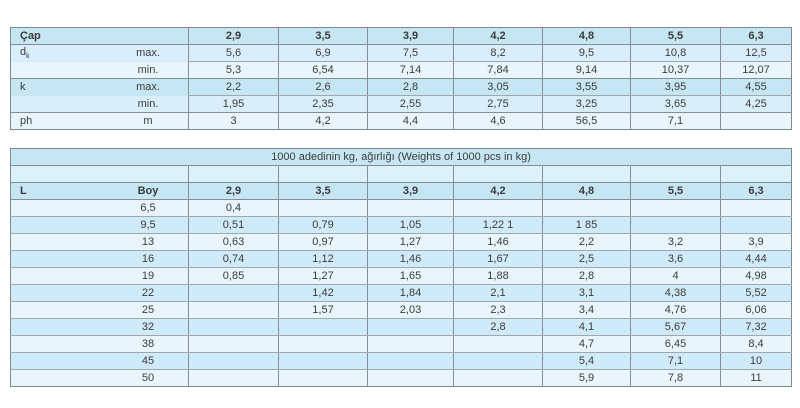  I want to click on row-measure-label: 50, so click(148, 378).